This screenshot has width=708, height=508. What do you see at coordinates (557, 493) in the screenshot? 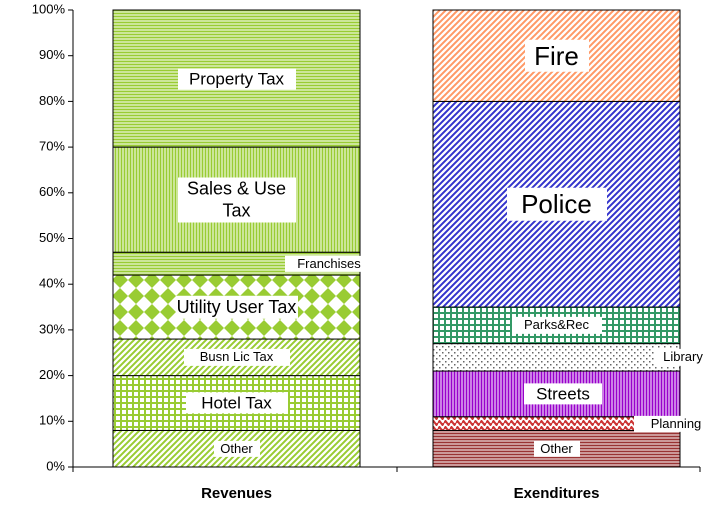
I see `x-tick-label: Exenditures` at bounding box center [557, 493].